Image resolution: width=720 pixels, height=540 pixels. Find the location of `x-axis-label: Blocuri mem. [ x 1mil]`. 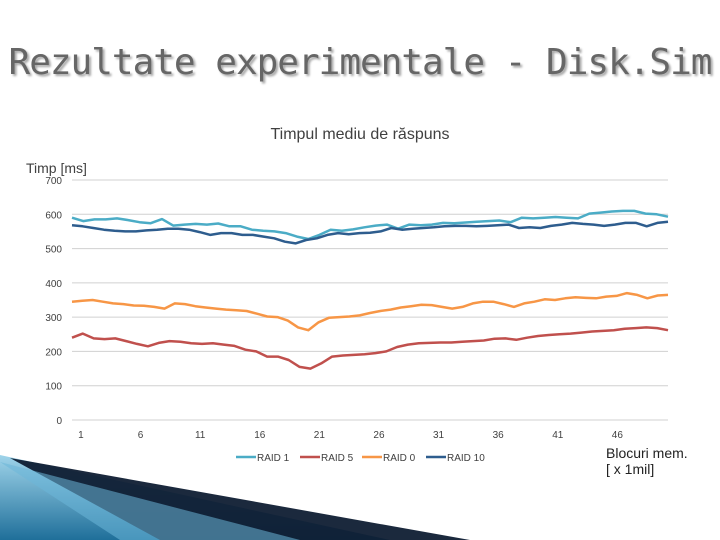

x-axis-label: Blocuri mem. [ x 1mil] is located at coordinates (647, 461).